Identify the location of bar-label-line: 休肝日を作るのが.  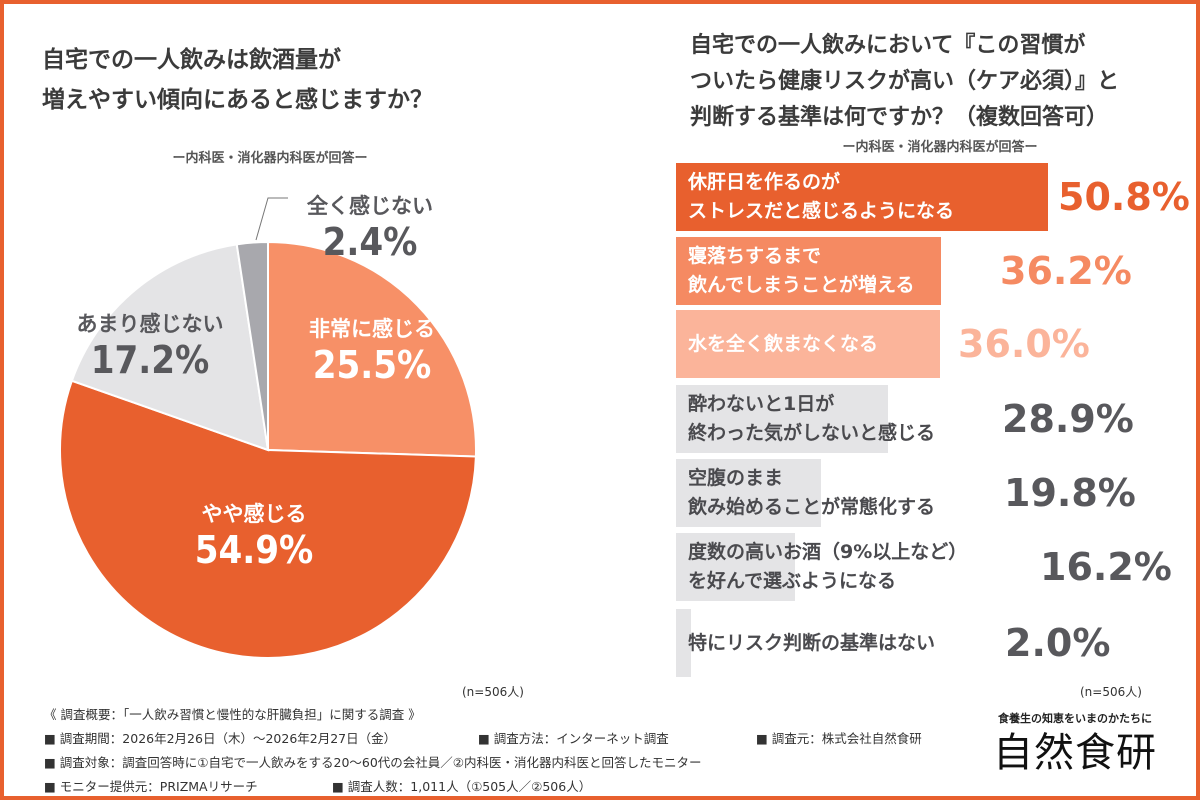
(764, 182).